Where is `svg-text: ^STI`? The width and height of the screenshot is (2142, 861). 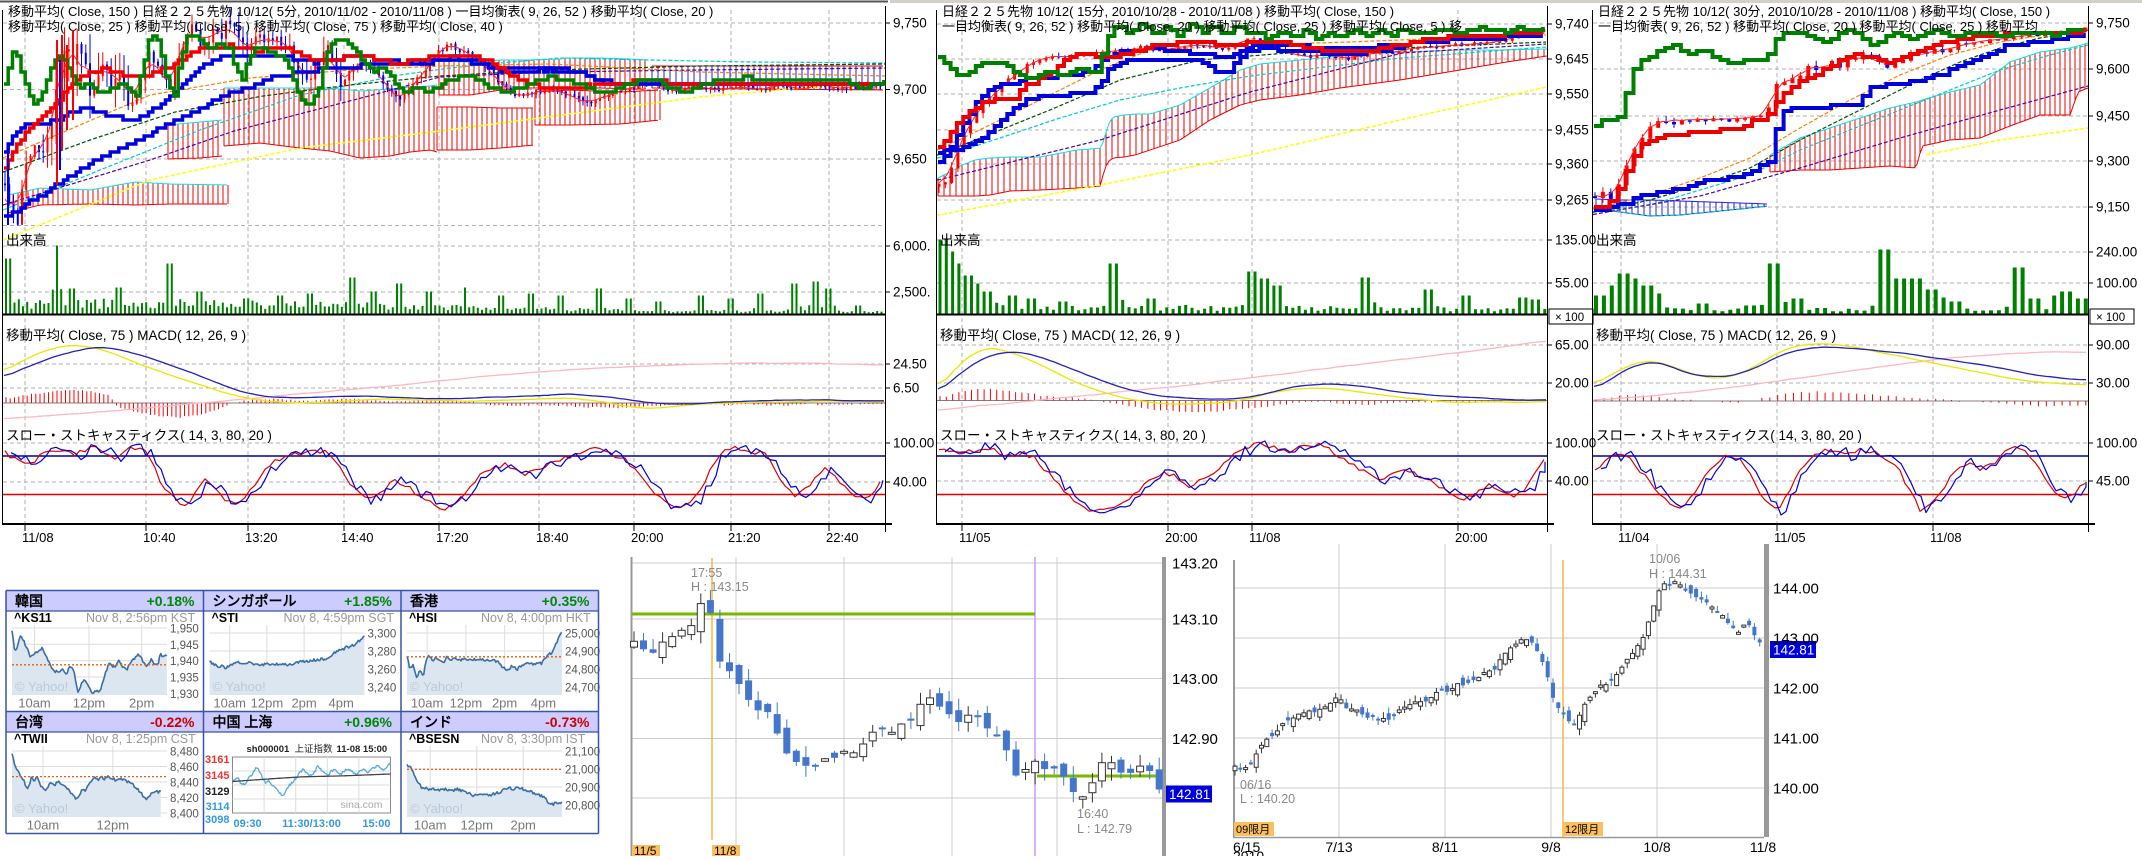
svg-text: ^STI is located at coordinates (225, 618).